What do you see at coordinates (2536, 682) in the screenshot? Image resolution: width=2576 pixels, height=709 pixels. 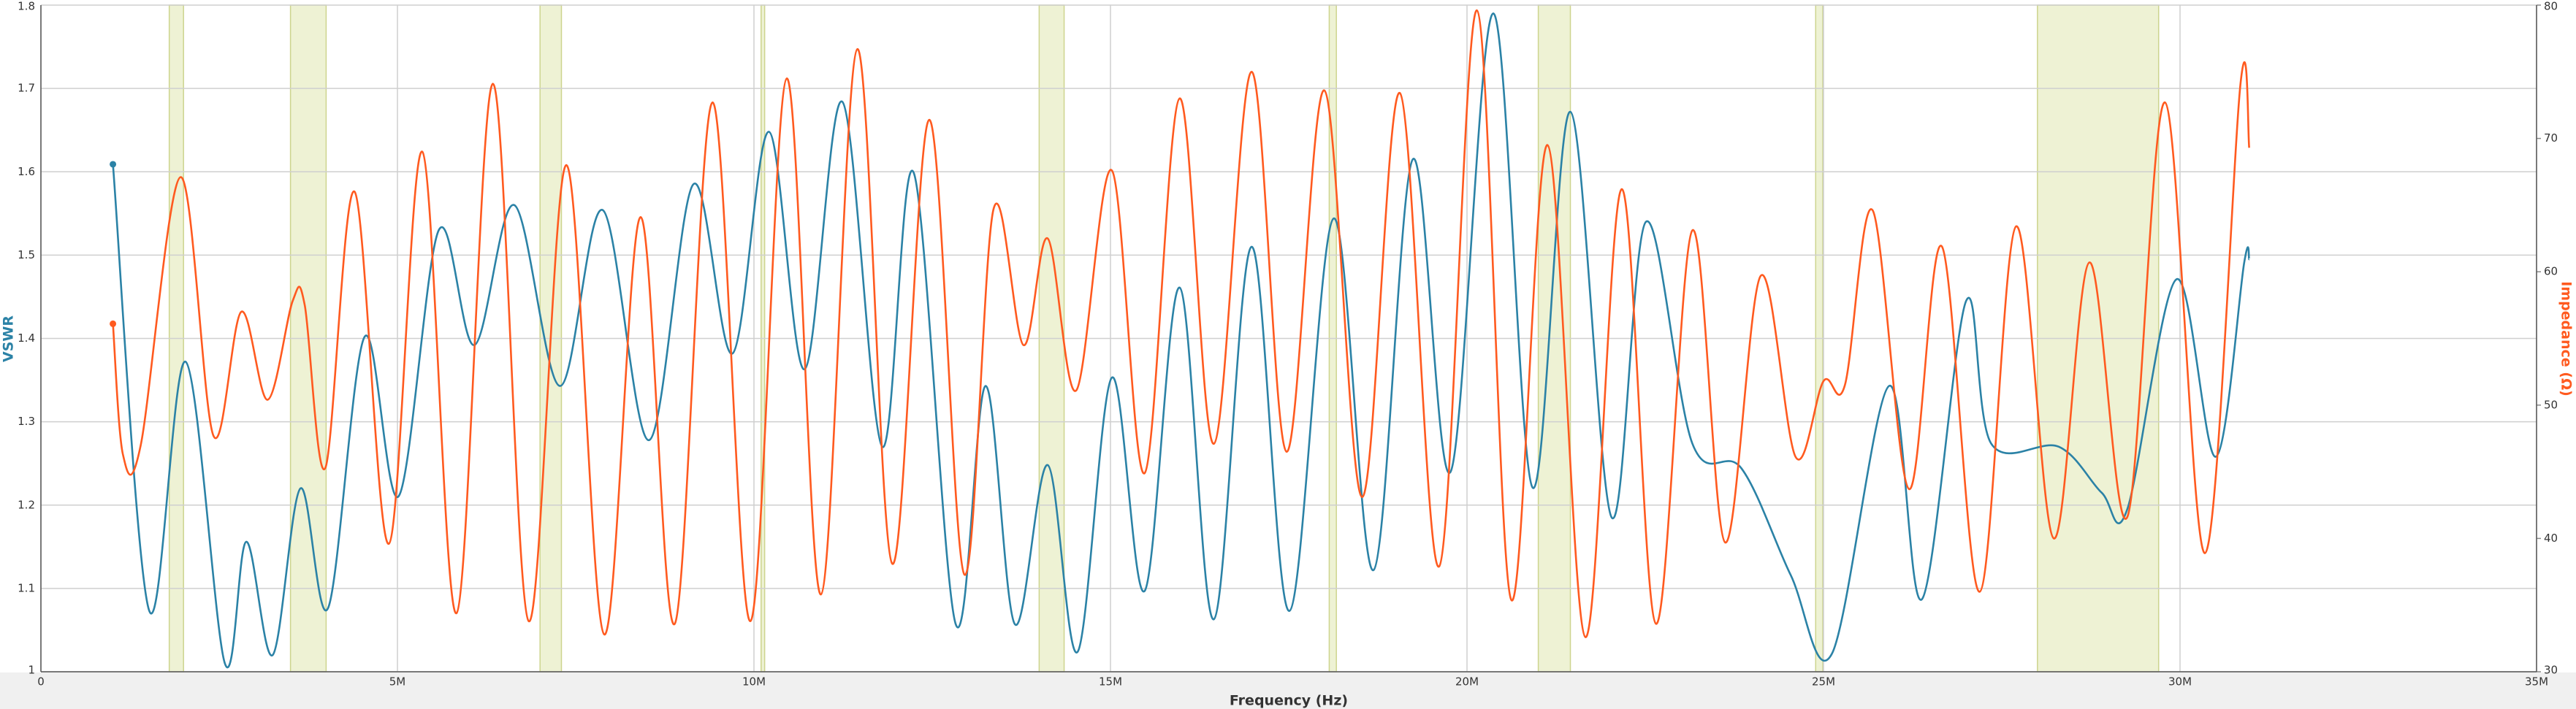 I see `x-tick-label: 35M` at bounding box center [2536, 682].